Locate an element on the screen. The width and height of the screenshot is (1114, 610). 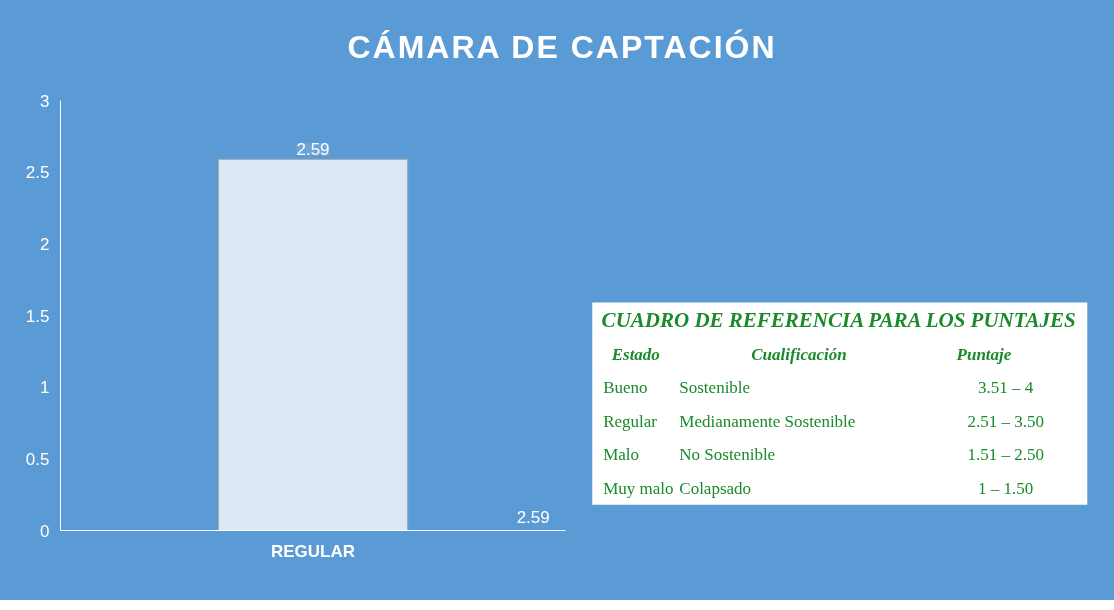
y-tick-label: 2 is located at coordinates (45, 244).